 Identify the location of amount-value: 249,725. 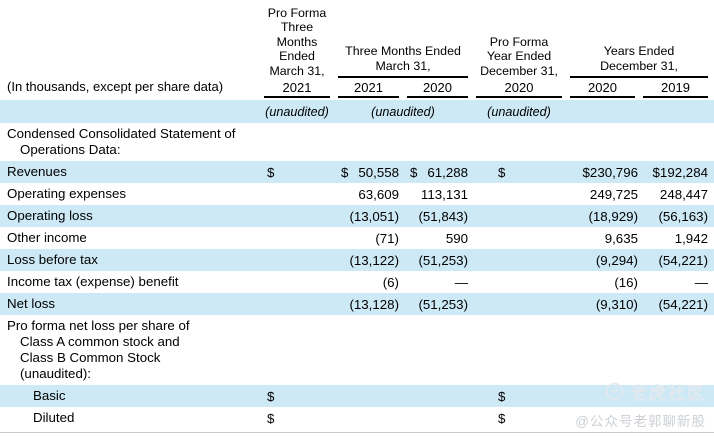
(613, 194).